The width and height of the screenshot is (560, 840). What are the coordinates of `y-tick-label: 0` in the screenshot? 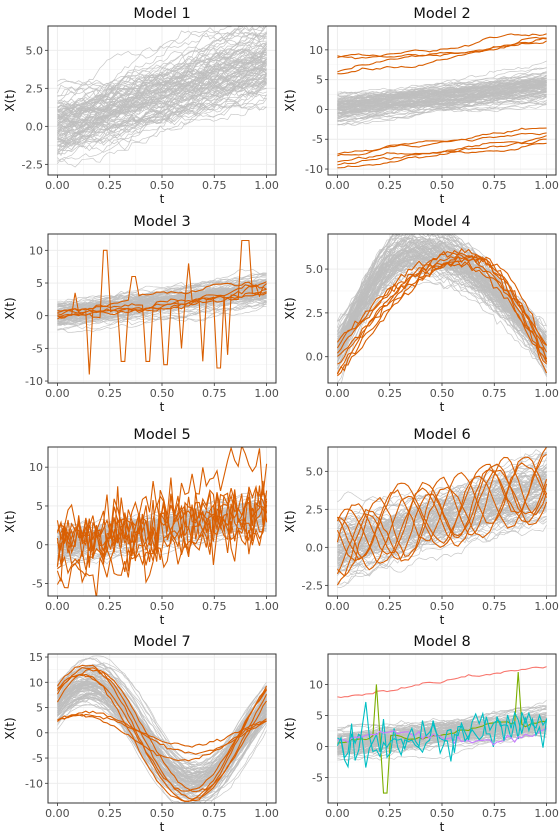 It's located at (39, 316).